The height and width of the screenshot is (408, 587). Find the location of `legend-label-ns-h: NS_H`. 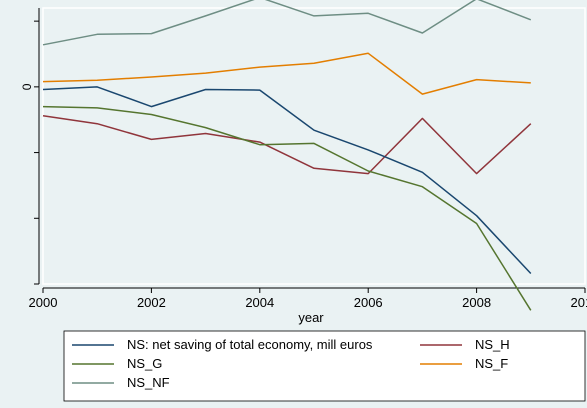

legend-label-ns-h: NS_H is located at coordinates (492, 344).